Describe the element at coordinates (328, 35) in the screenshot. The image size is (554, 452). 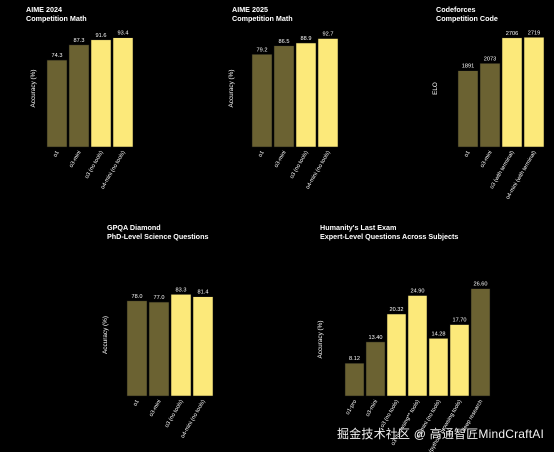
I see `data-label: 92.7` at that location.